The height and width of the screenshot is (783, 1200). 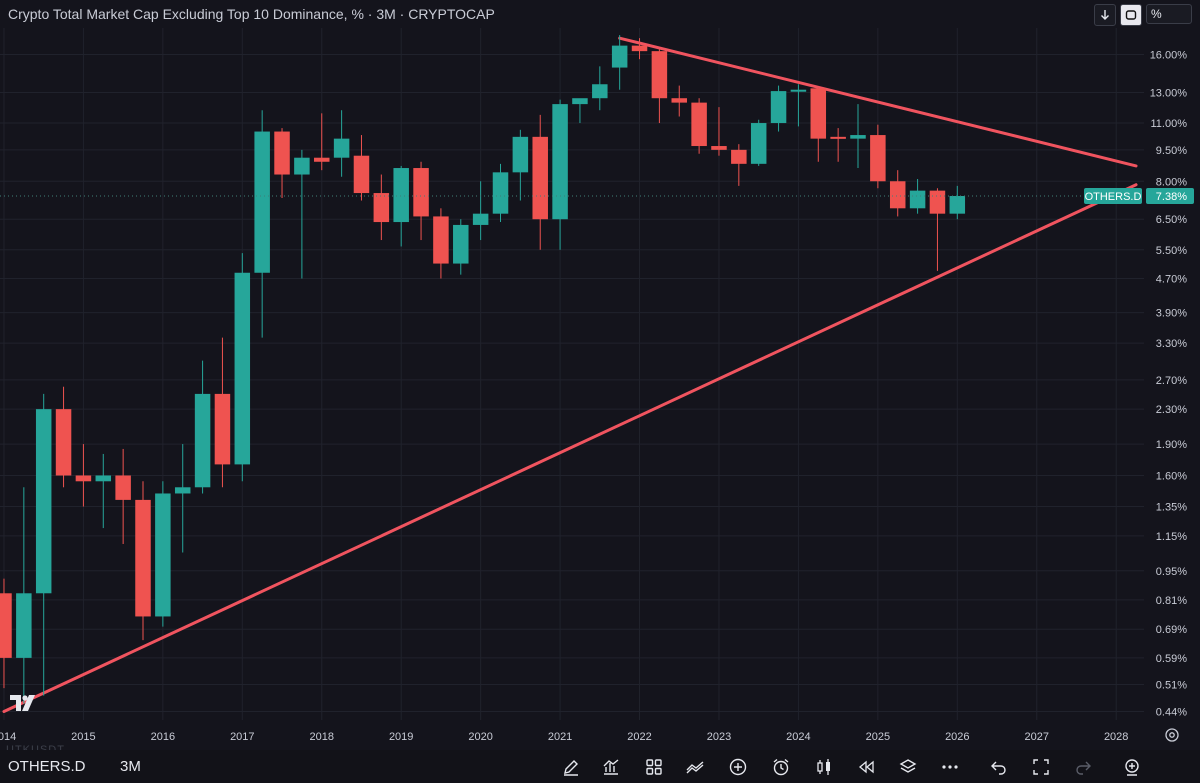 I want to click on settings-icon, so click(x=1172, y=737).